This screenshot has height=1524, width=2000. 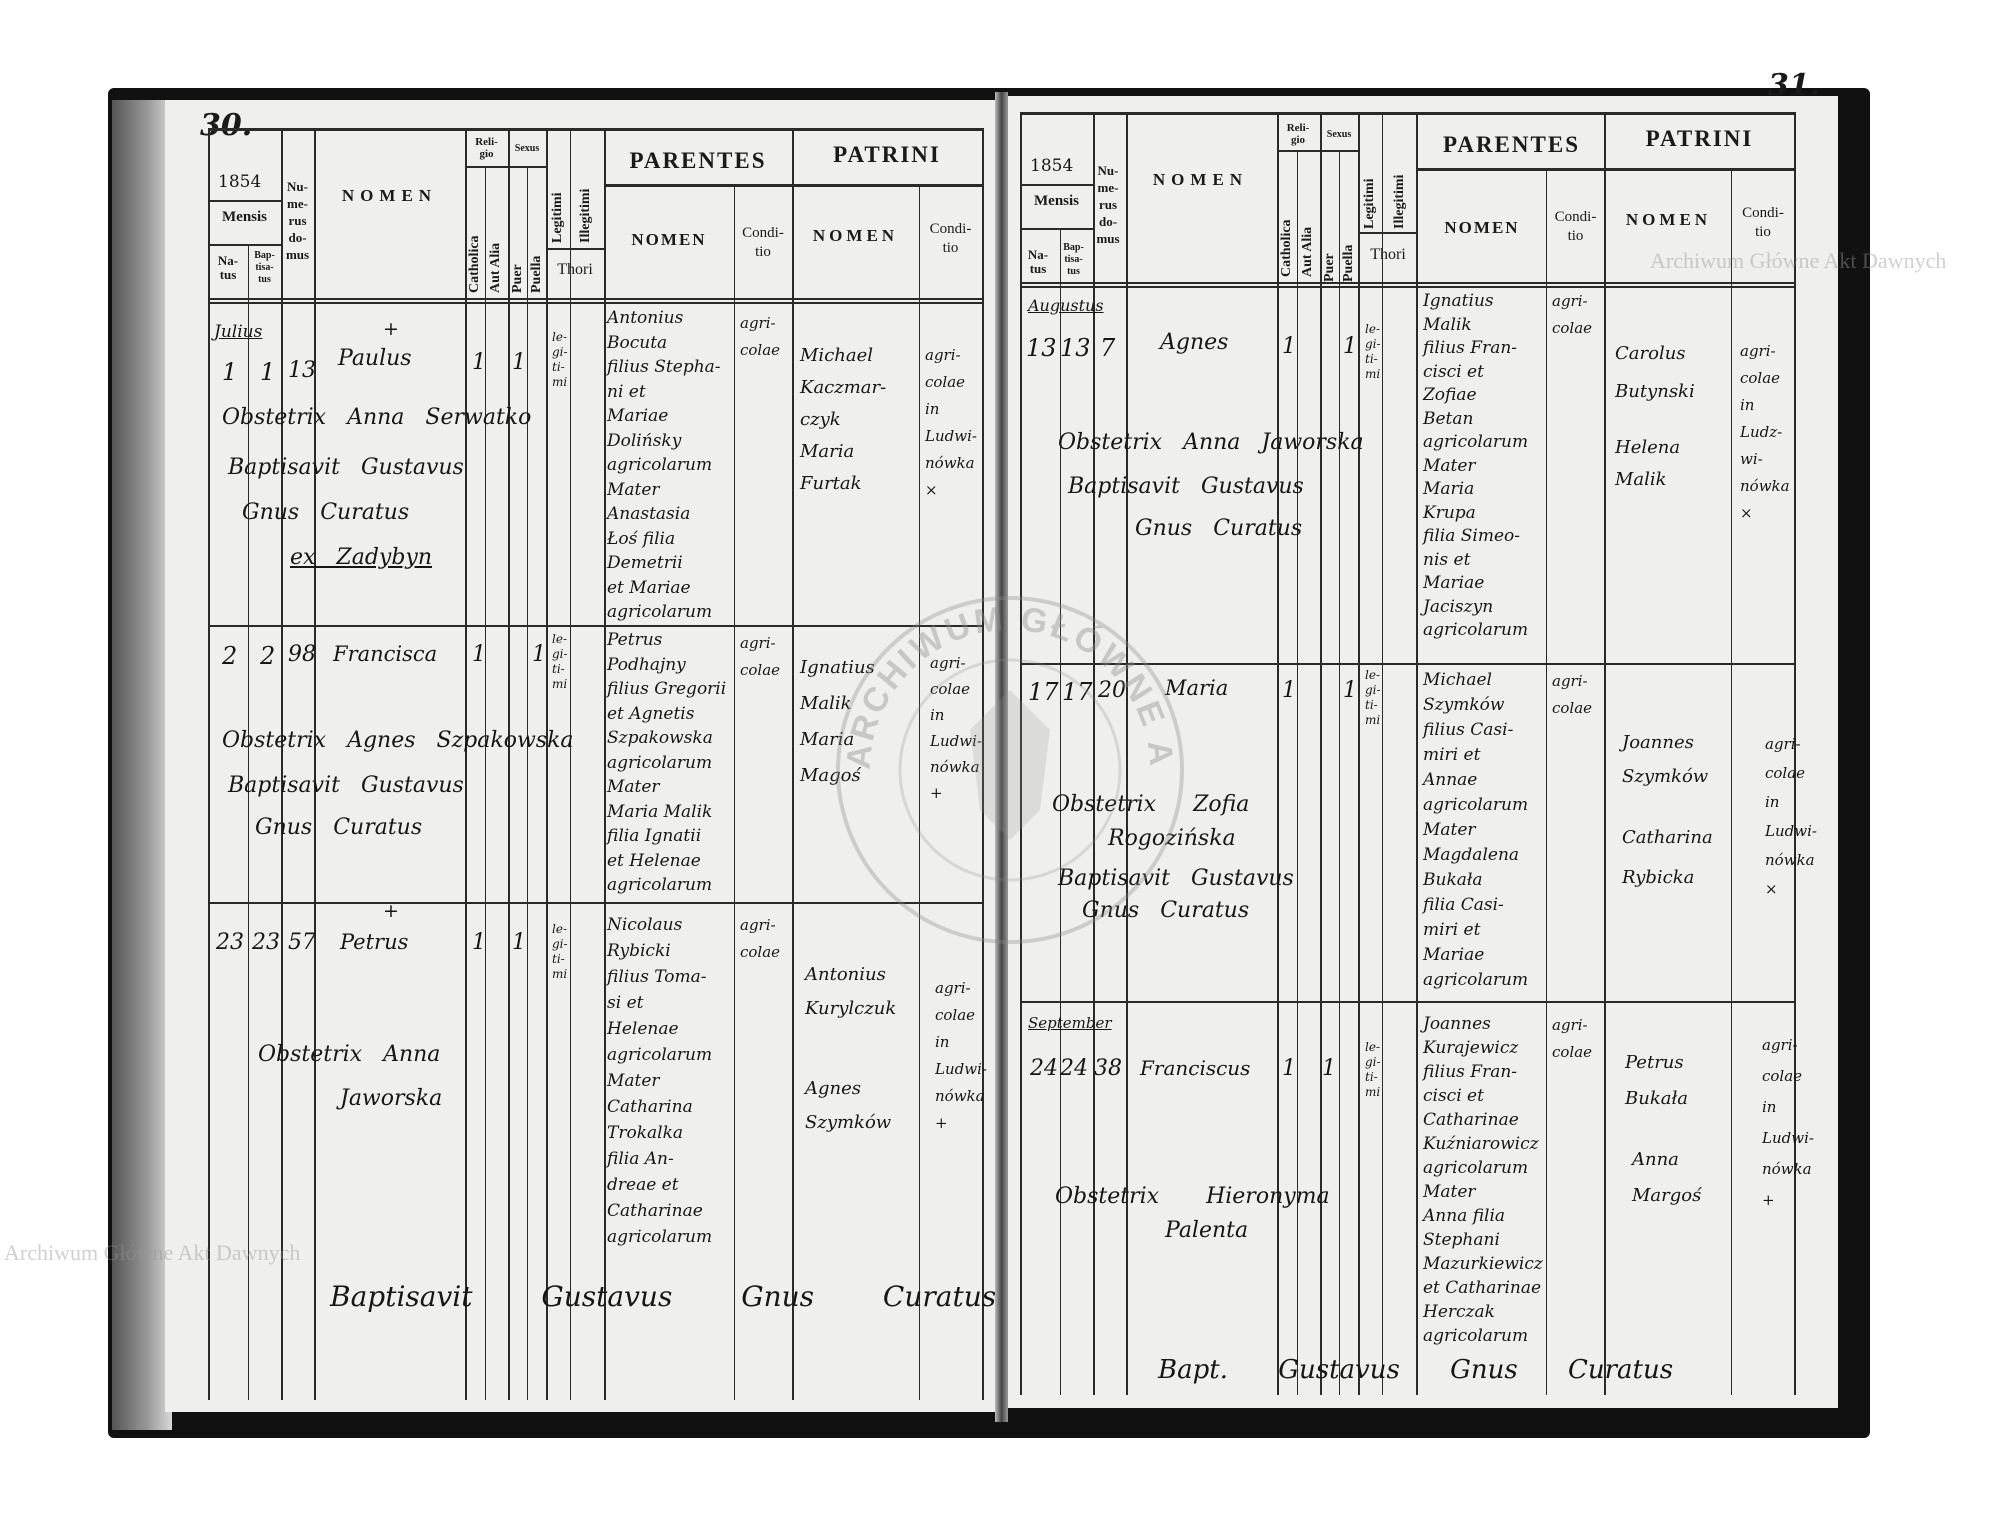 I want to click on puella-header: Puella, so click(x=536, y=274).